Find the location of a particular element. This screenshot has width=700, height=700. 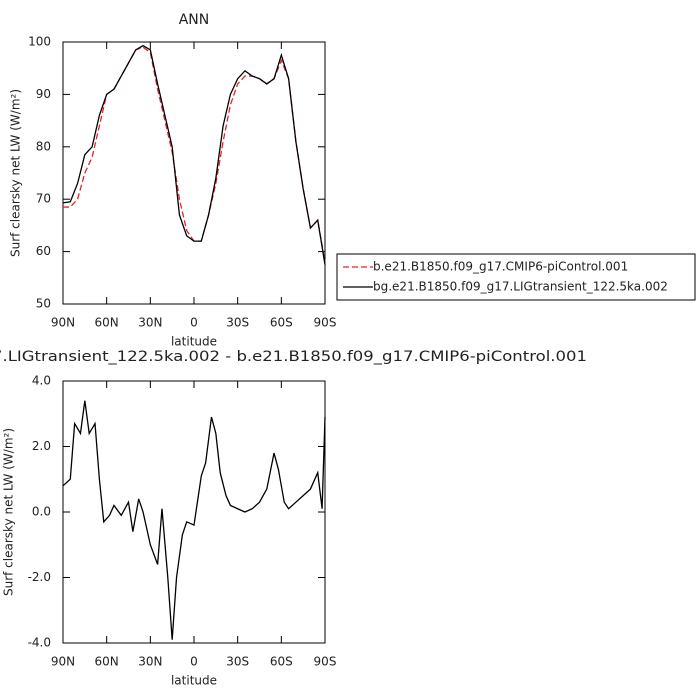

y-tick-label: 2.0 is located at coordinates (41, 446).